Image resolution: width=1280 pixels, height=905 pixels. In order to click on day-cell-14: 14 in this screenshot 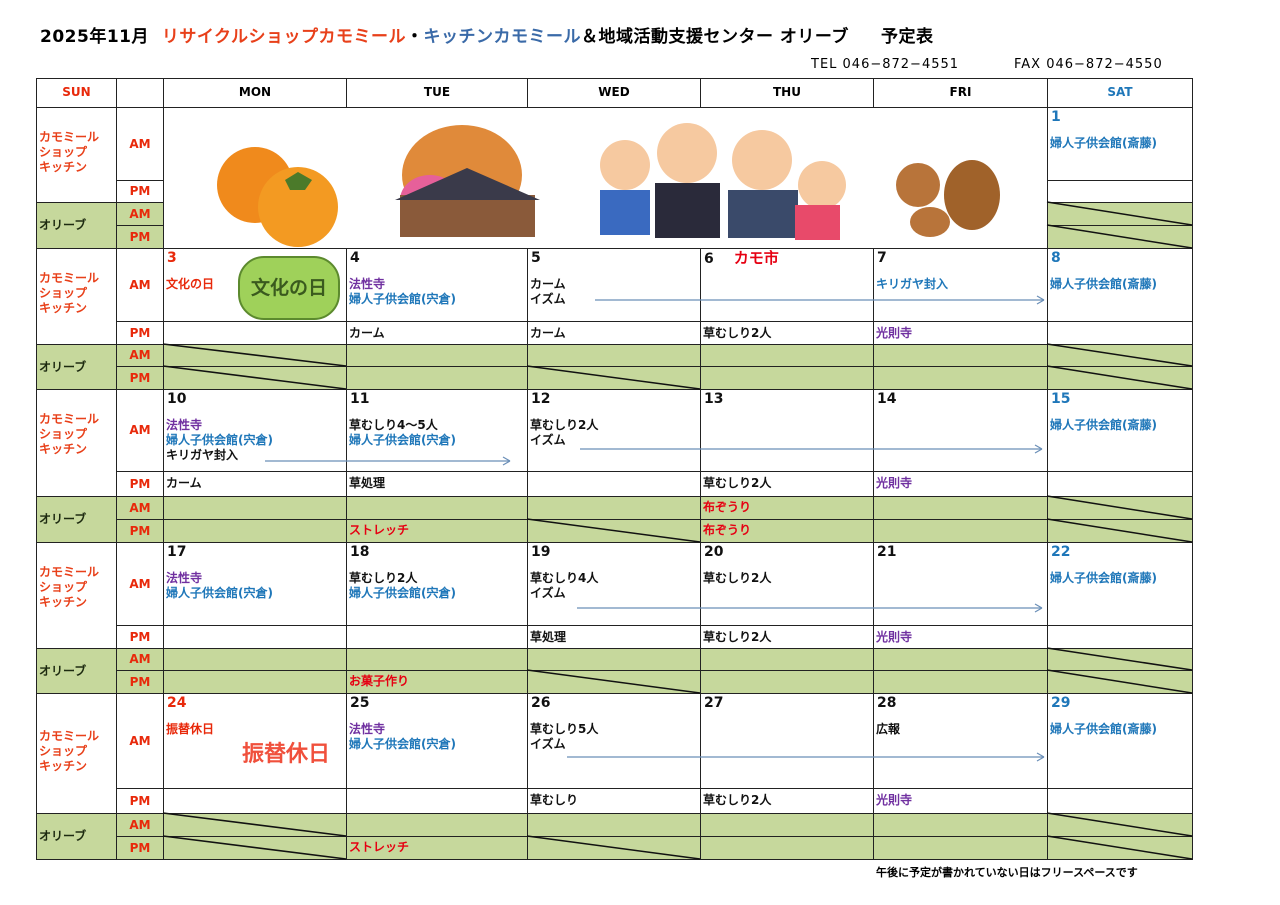, I will do `click(960, 430)`.